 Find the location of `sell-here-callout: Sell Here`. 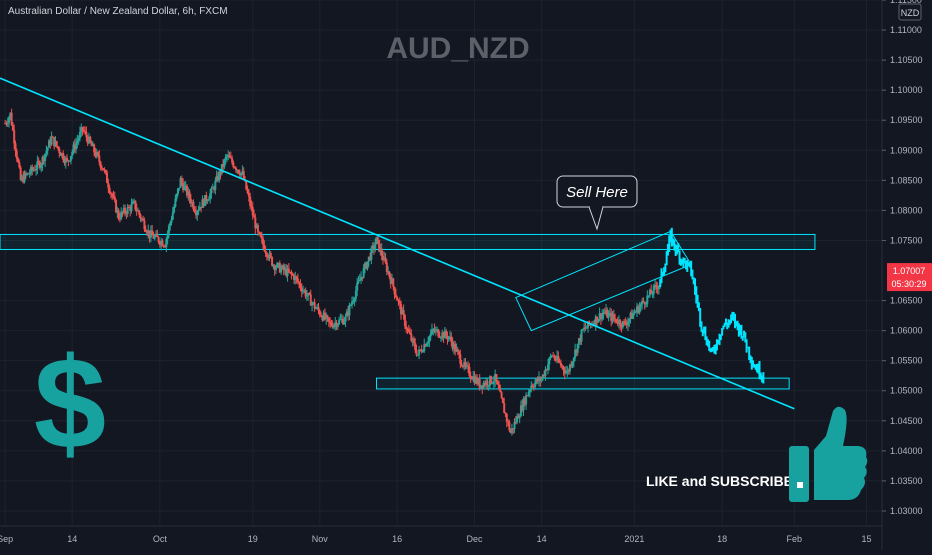

sell-here-callout: Sell Here is located at coordinates (597, 203).